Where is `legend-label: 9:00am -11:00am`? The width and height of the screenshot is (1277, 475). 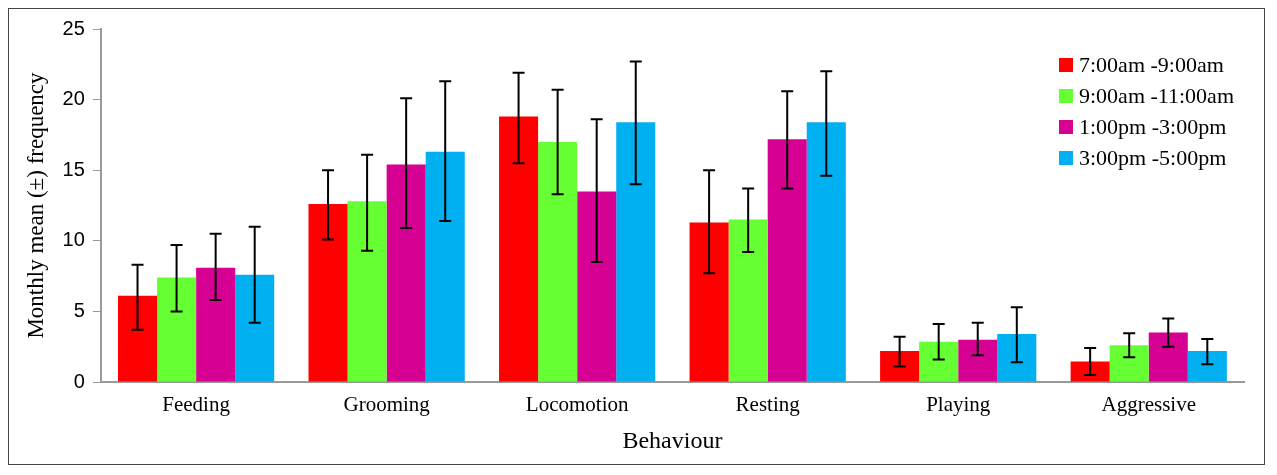
legend-label: 9:00am -11:00am is located at coordinates (1156, 96).